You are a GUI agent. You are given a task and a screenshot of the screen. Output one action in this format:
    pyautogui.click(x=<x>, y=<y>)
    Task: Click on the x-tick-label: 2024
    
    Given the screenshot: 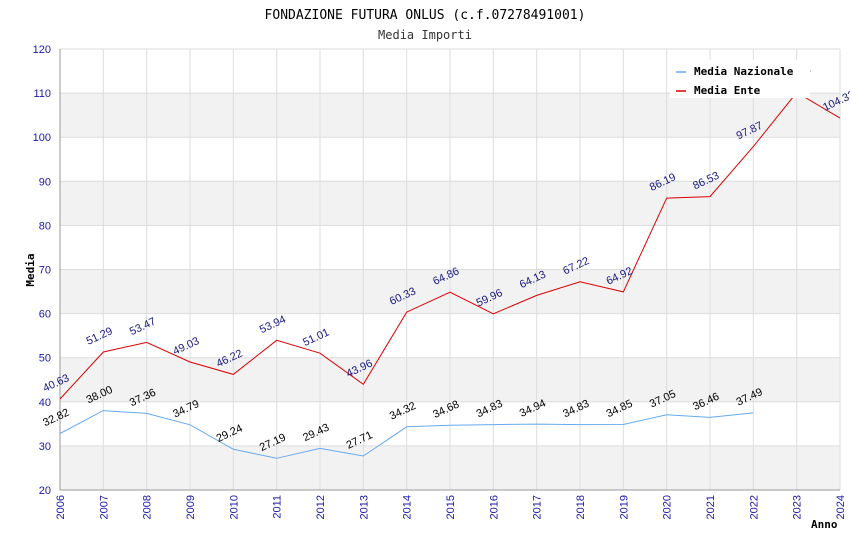 What is the action you would take?
    pyautogui.click(x=841, y=507)
    